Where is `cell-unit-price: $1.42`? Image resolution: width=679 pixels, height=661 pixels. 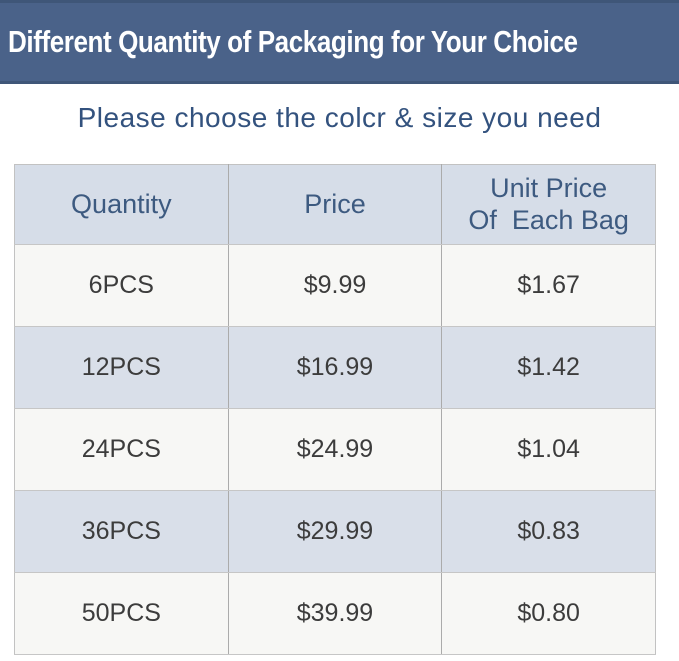 cell-unit-price: $1.42 is located at coordinates (548, 367).